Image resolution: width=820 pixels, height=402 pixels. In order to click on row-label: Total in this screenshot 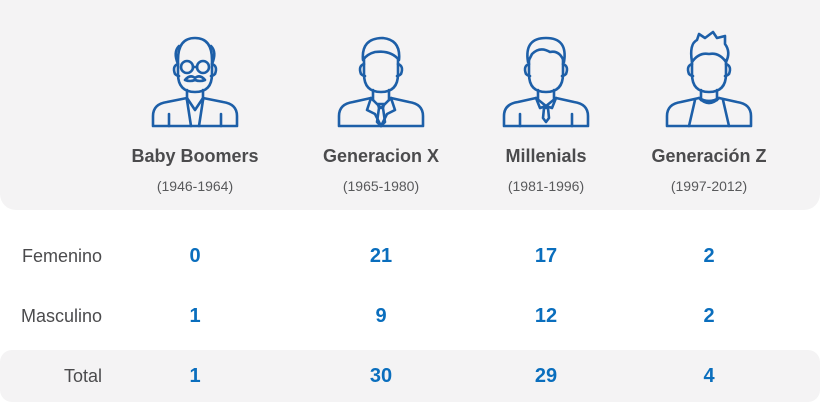, I will do `click(82, 376)`.